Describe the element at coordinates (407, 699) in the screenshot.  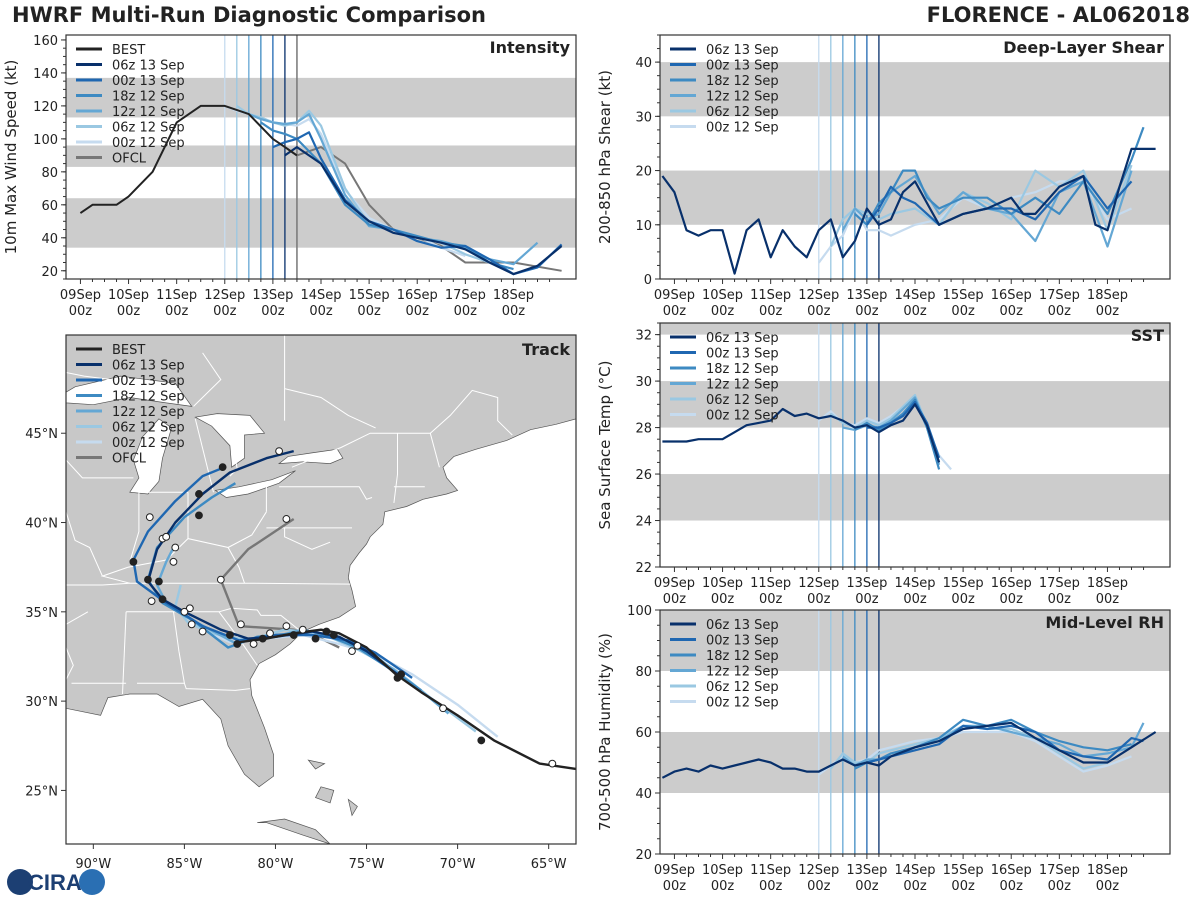
I see `track-line-best` at that location.